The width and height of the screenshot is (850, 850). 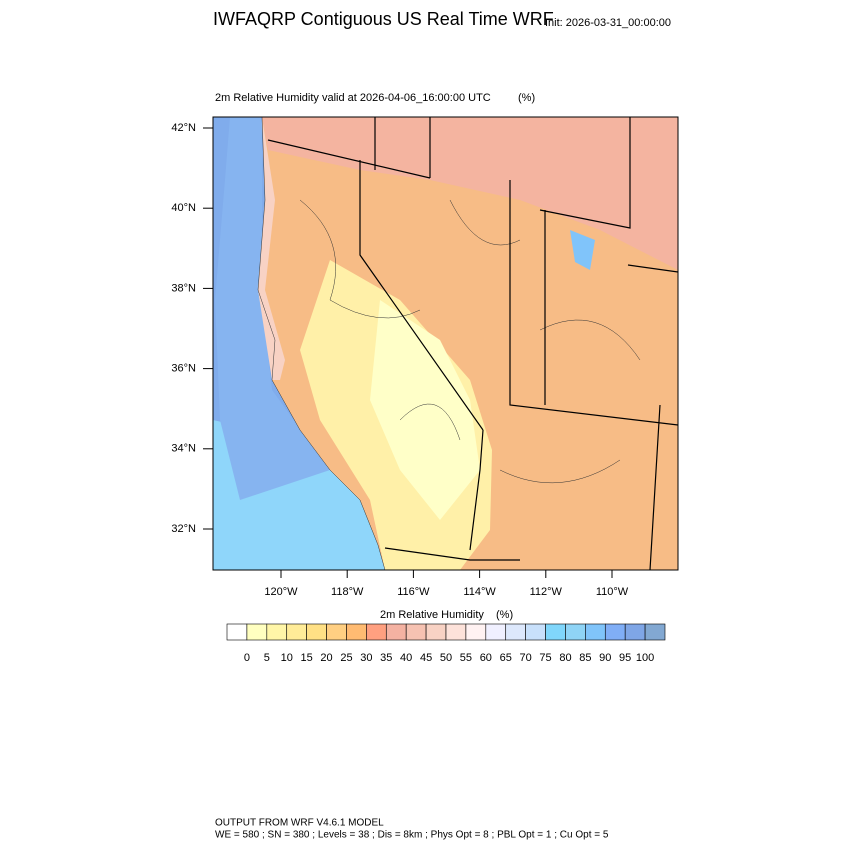 I want to click on lat-label: 36°N, so click(x=183, y=369).